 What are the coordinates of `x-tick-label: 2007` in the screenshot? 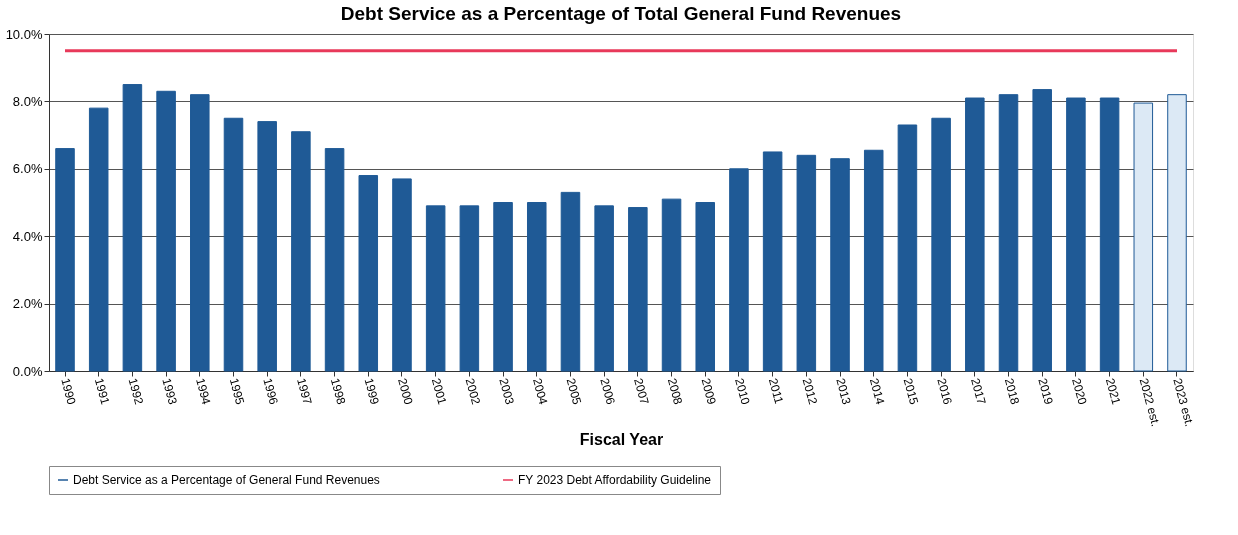 It's located at (641, 391).